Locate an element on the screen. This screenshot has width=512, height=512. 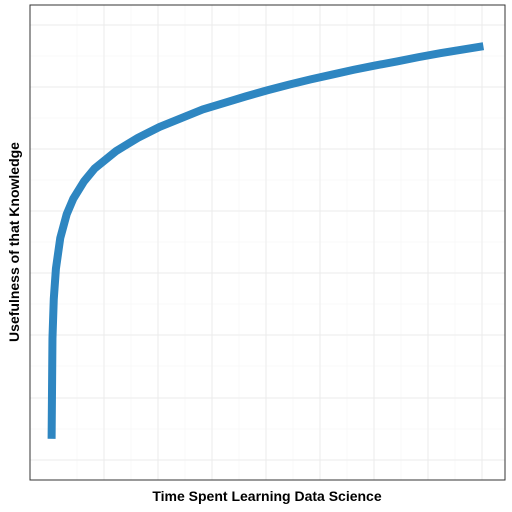
y-axis-title: Usefulness of that Knowledge is located at coordinates (14, 242).